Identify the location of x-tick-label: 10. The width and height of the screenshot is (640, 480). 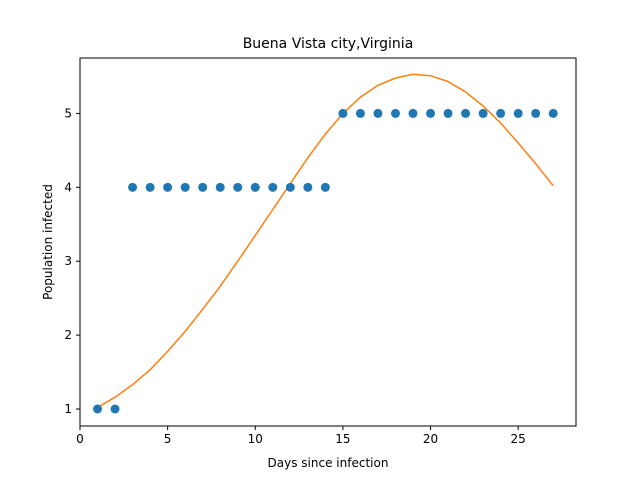
(255, 439).